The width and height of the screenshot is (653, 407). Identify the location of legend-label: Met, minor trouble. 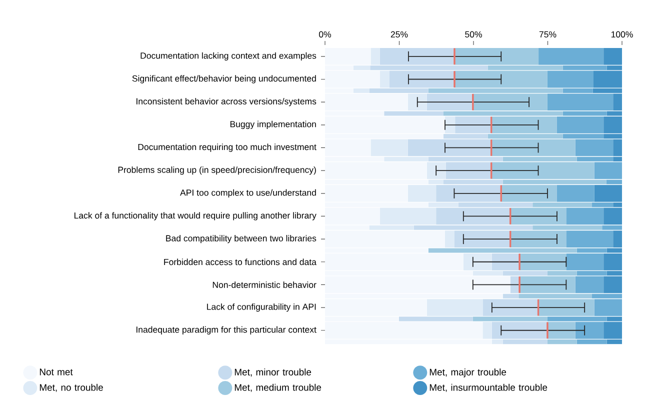
(273, 372).